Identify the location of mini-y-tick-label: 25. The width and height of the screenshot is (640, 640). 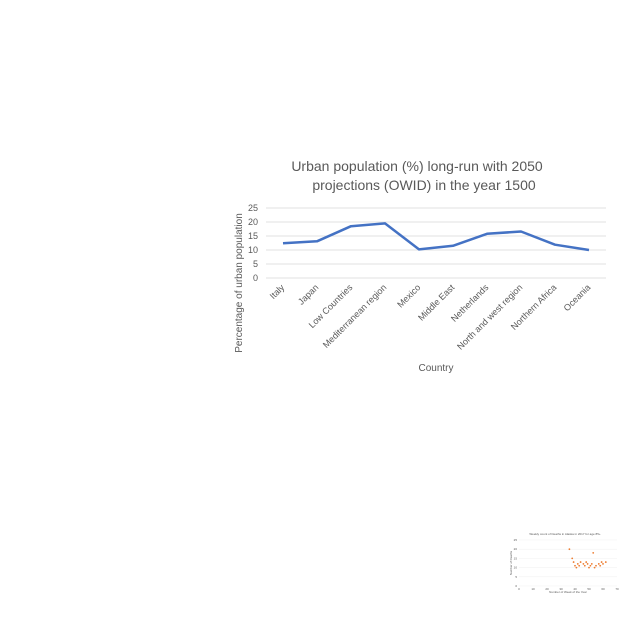
(516, 540).